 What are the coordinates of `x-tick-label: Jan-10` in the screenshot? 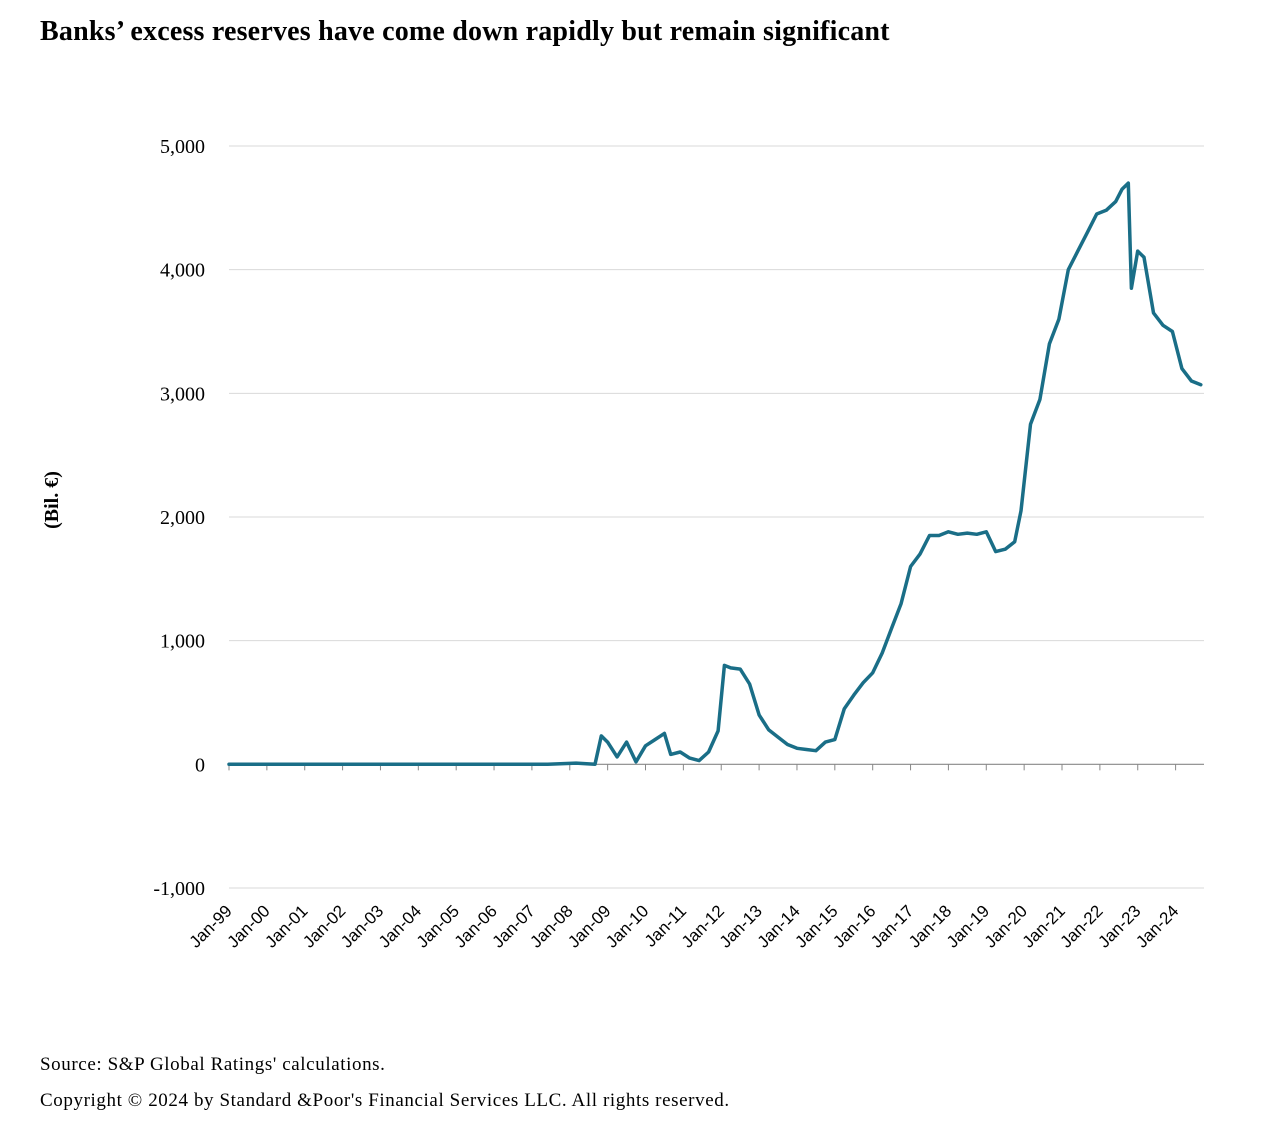 It's located at (627, 926).